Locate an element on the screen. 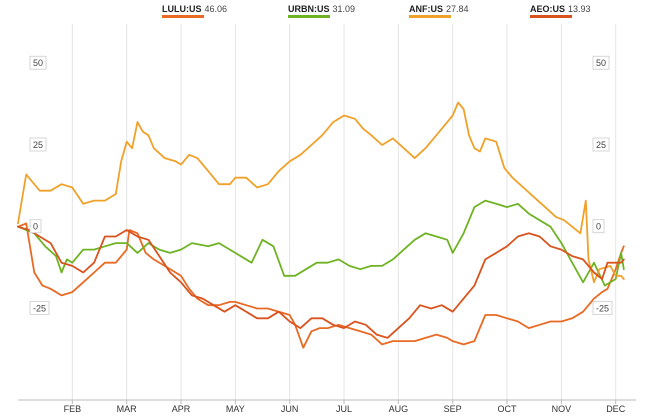  y-tick-right-minus-25: -25 is located at coordinates (602, 308).